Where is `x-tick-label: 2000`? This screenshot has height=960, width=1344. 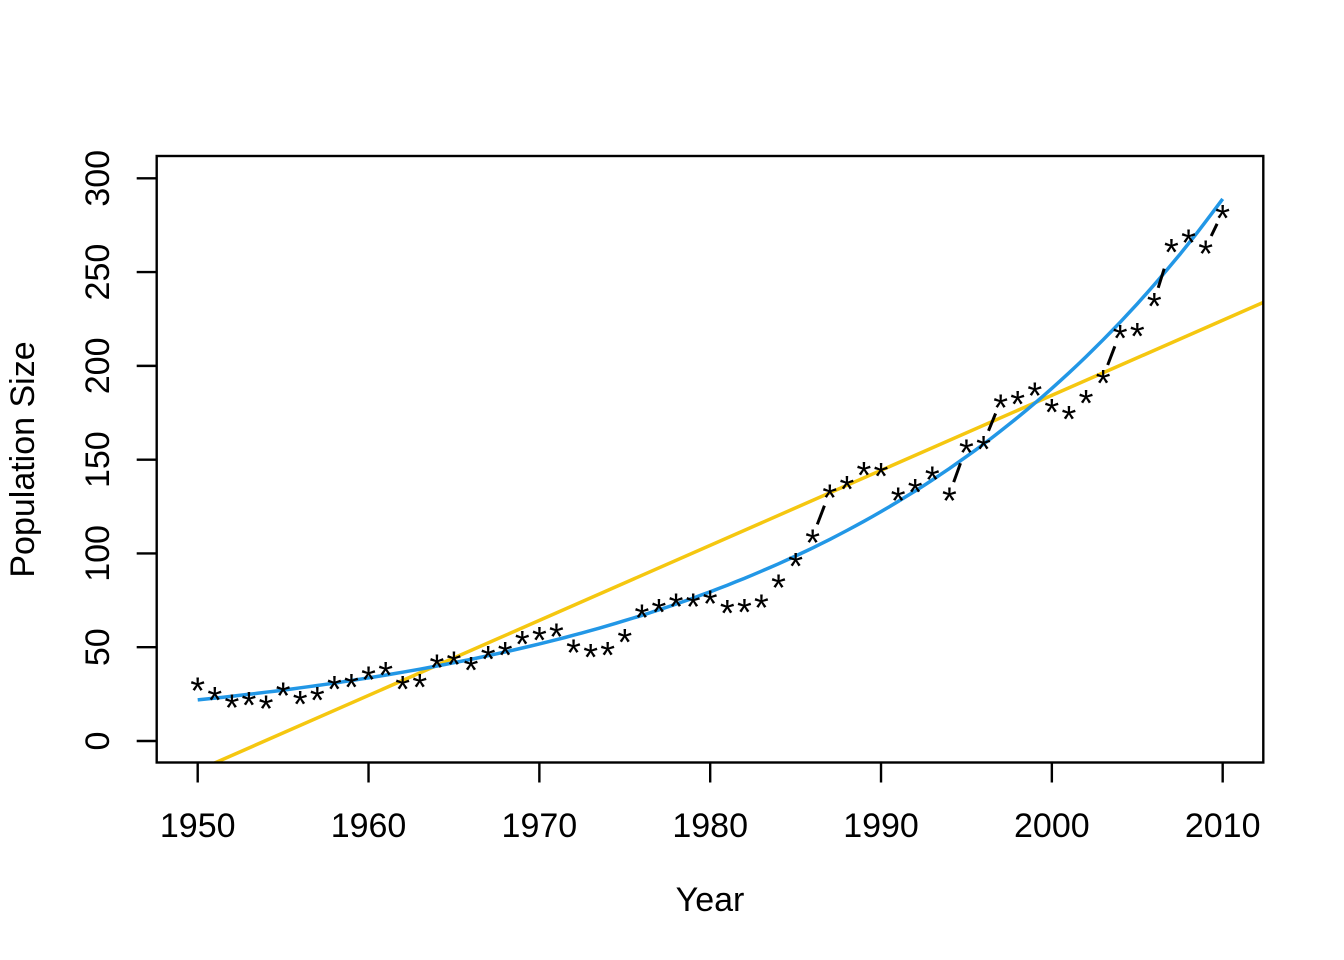
x-tick-label: 2000 is located at coordinates (1052, 826).